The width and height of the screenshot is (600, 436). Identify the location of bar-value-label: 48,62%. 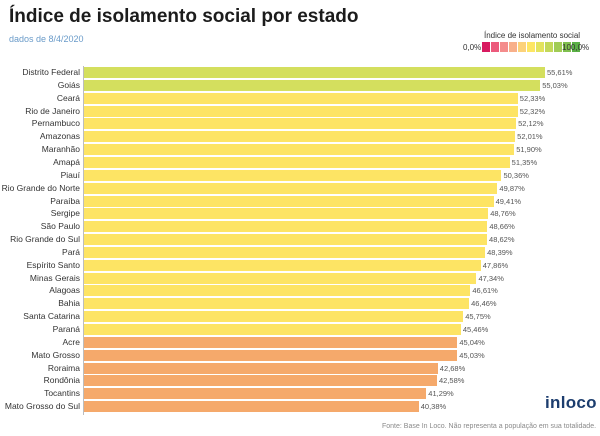
(502, 240).